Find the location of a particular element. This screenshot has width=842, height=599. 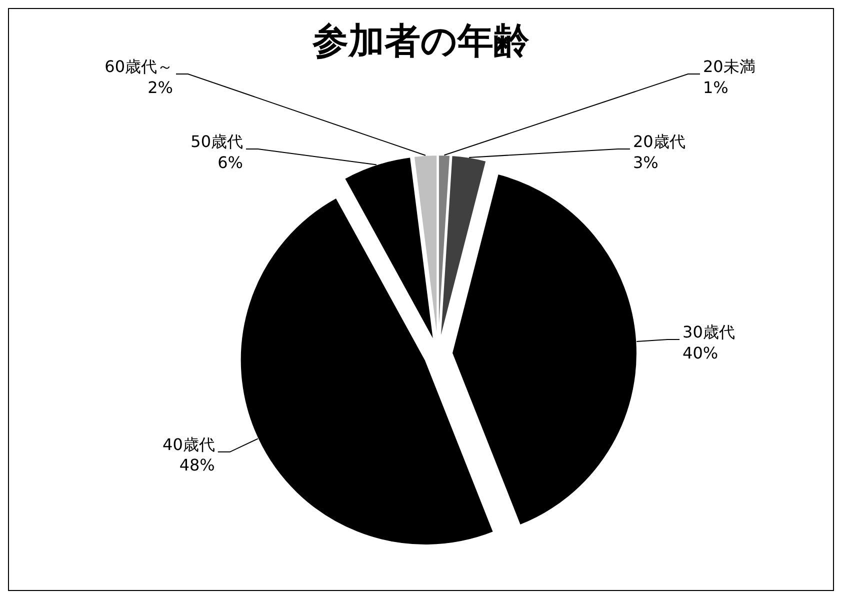

data-label: 40% is located at coordinates (700, 352).